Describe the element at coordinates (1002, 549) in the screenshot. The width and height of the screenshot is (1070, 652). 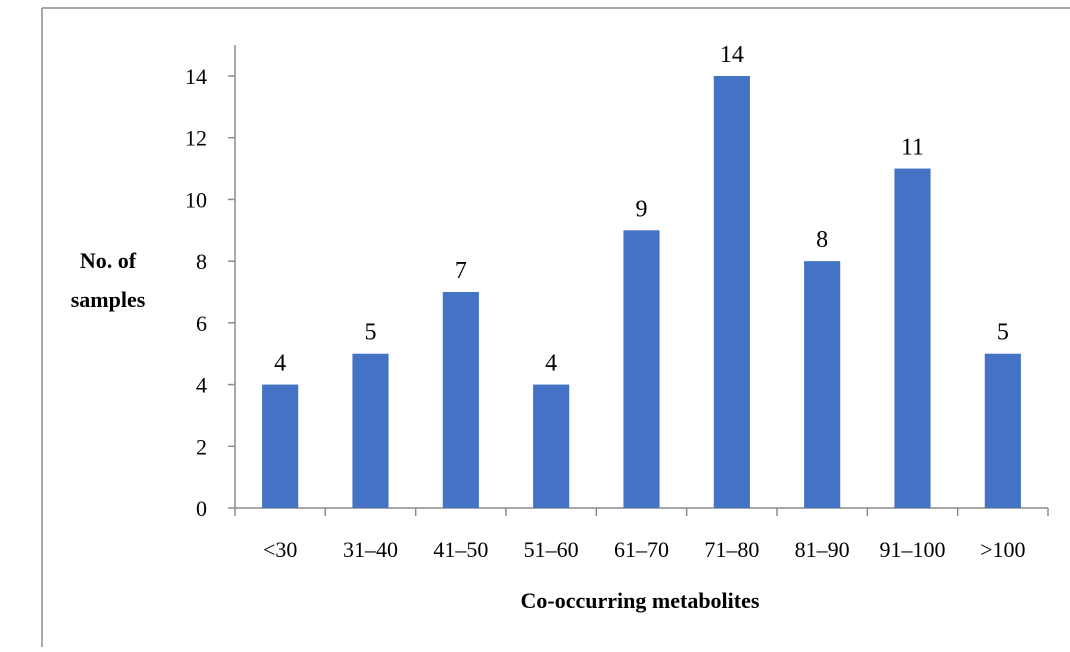
I see `x-tick-label: >100` at that location.